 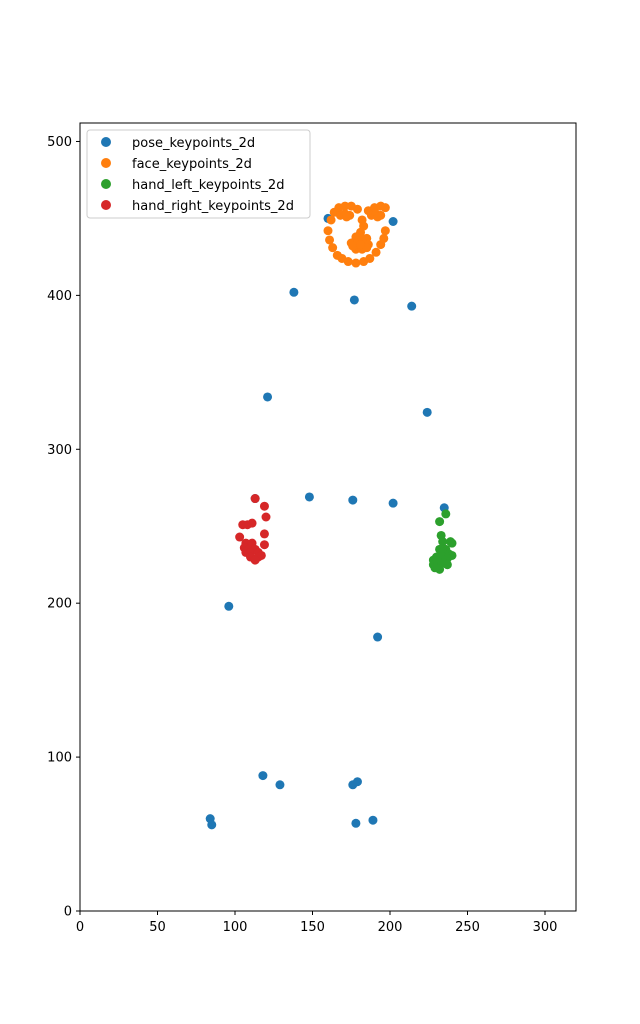 I want to click on x-tick-label: 250, so click(x=467, y=927).